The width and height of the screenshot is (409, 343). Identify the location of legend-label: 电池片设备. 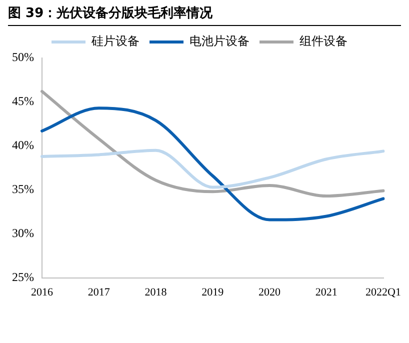
(220, 41).